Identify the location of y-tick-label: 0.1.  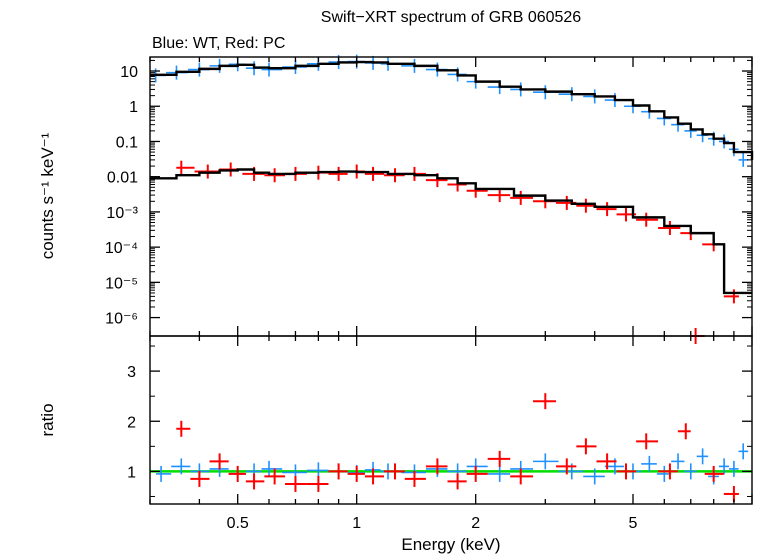
(127, 142).